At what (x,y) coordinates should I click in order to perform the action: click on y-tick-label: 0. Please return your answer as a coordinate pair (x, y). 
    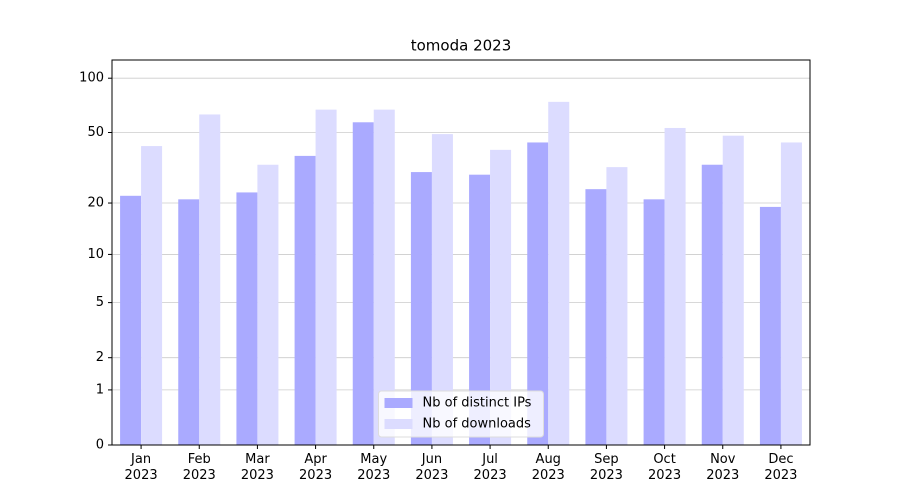
    Looking at the image, I should click on (100, 445).